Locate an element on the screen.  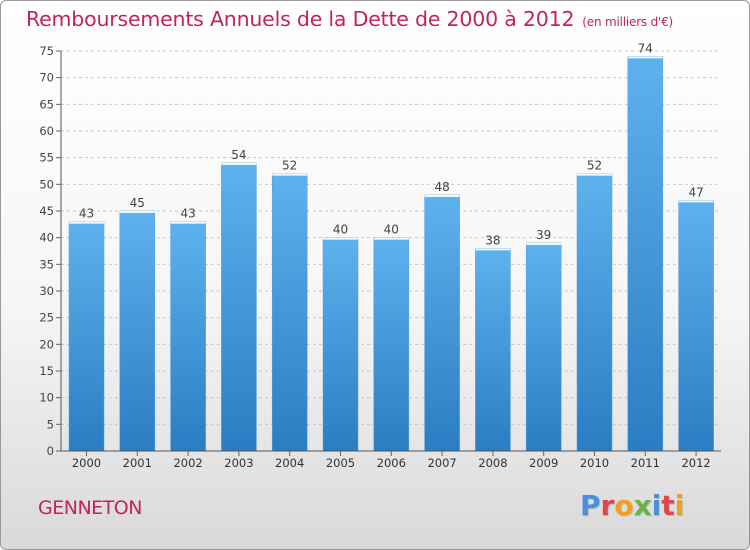
y-tick-label: 35 is located at coordinates (46, 264).